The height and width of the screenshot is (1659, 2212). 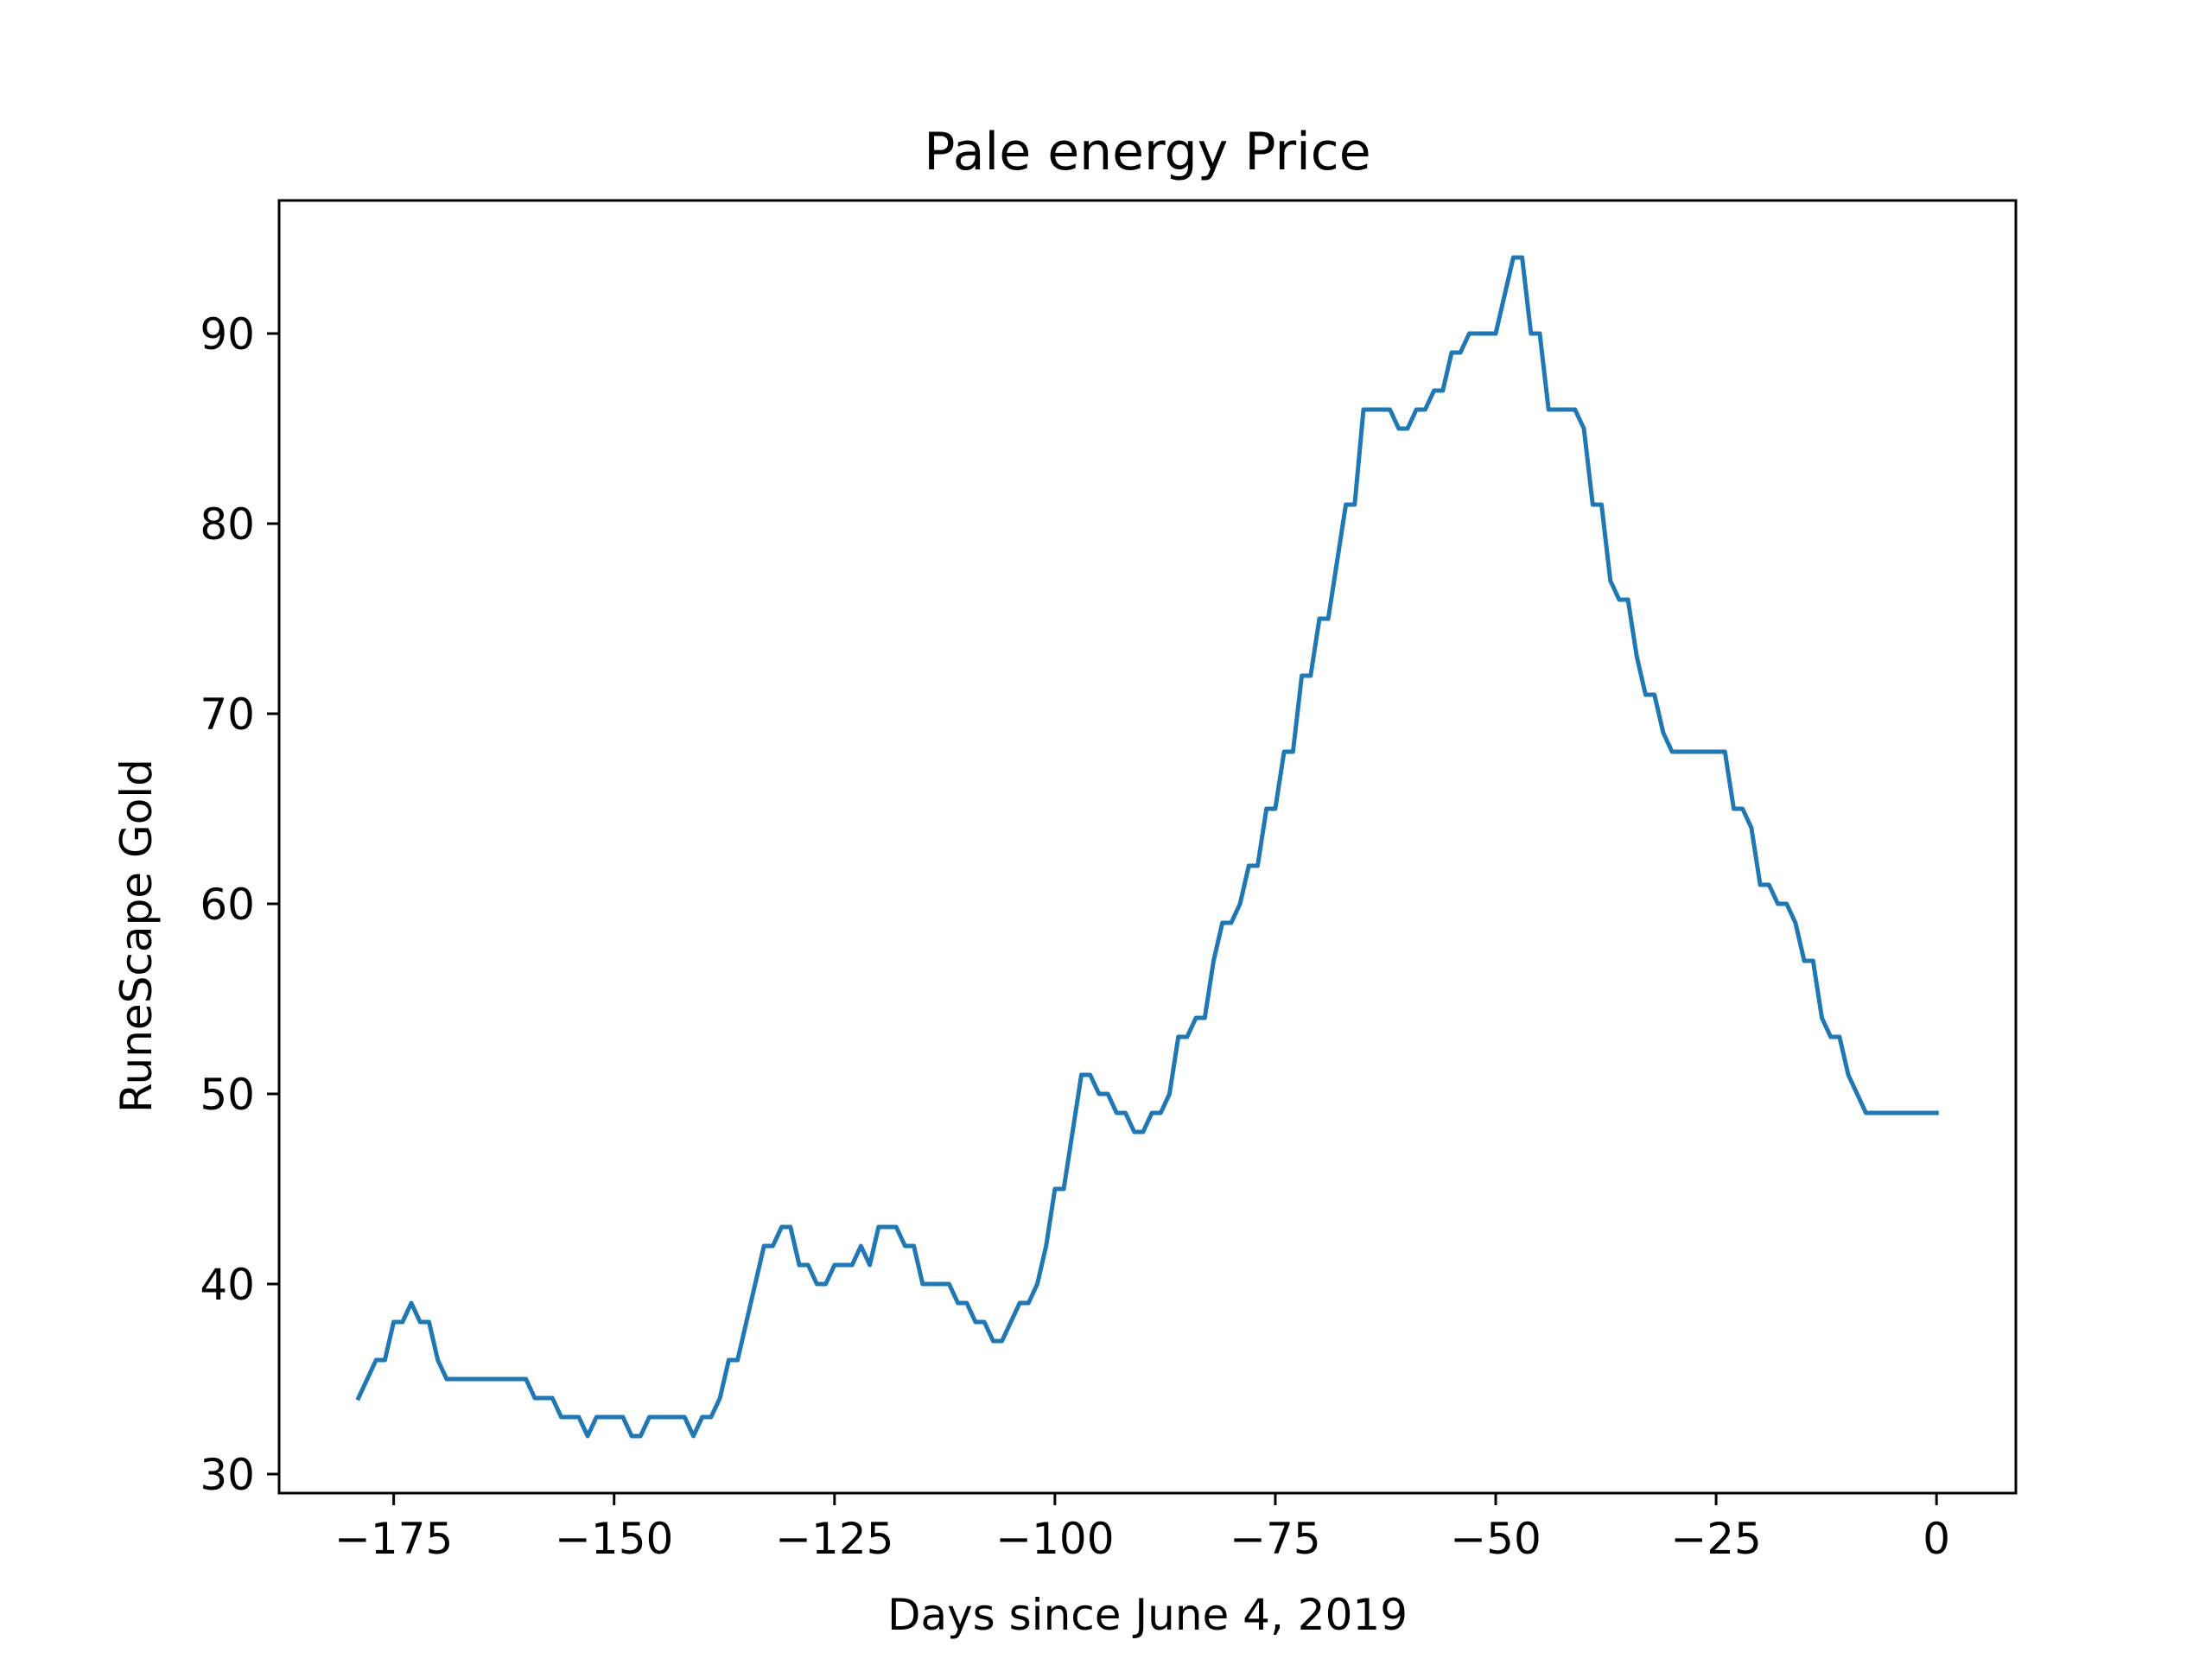 I want to click on x-tick-label: −50, so click(x=1495, y=1539).